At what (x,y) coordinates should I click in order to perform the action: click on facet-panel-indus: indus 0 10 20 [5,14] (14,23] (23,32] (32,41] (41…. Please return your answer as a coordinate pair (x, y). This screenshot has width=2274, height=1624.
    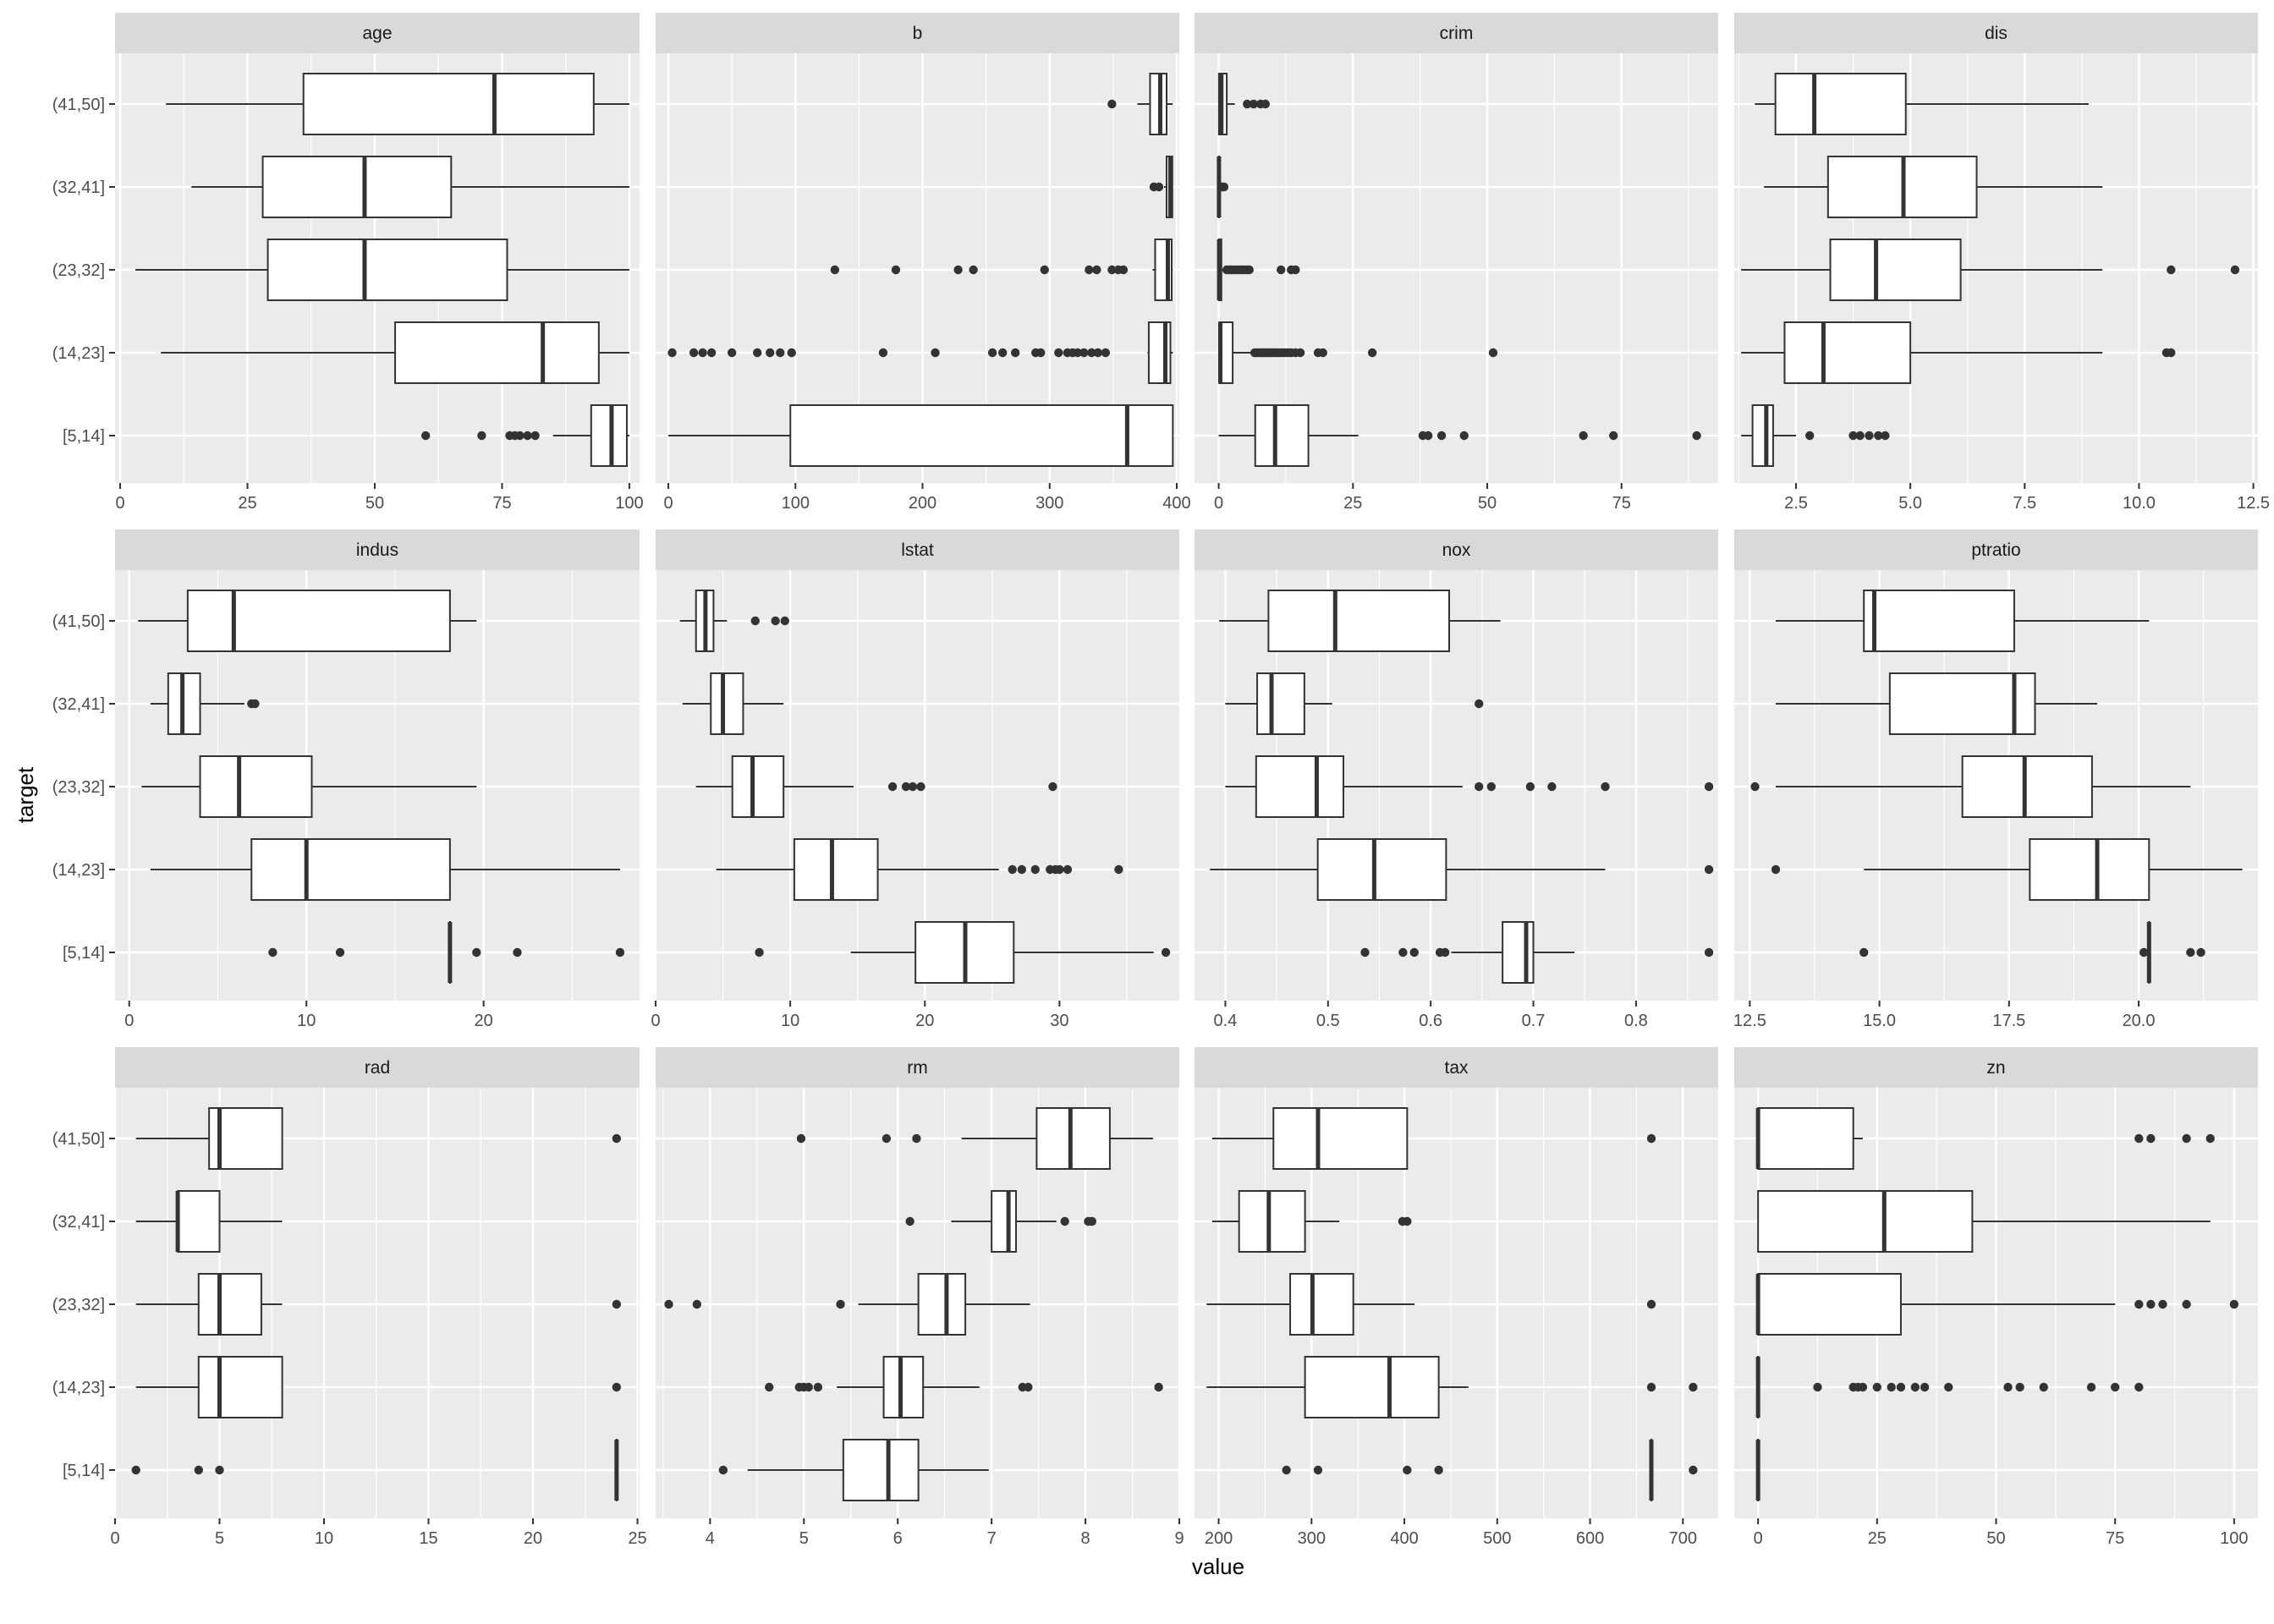
    Looking at the image, I should click on (346, 779).